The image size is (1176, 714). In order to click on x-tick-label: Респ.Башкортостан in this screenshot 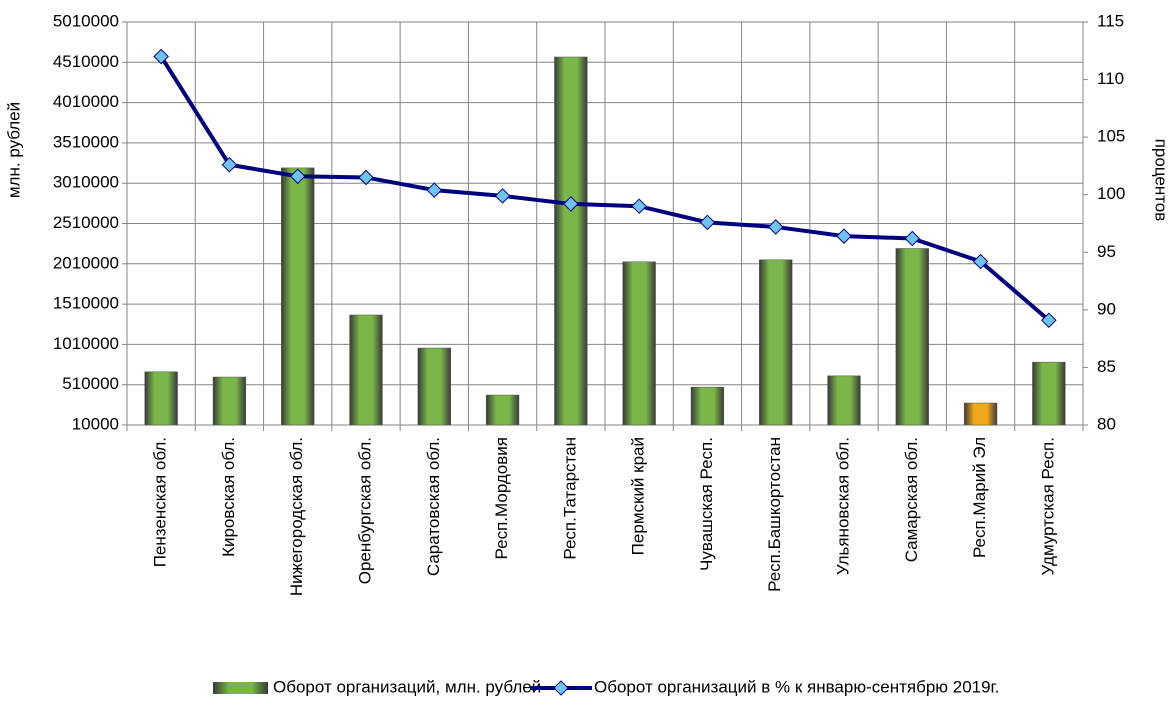, I will do `click(774, 514)`.